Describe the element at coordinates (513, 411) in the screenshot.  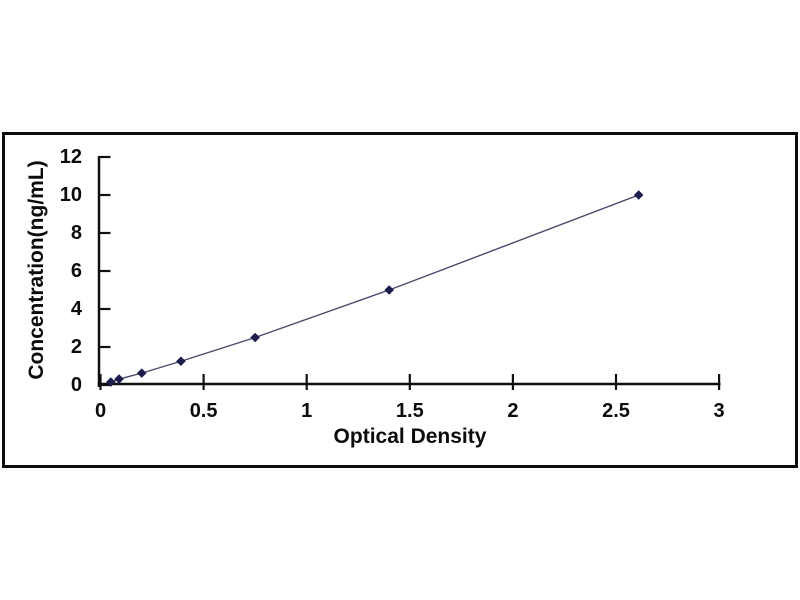
I see `x-tick-label: 2` at that location.